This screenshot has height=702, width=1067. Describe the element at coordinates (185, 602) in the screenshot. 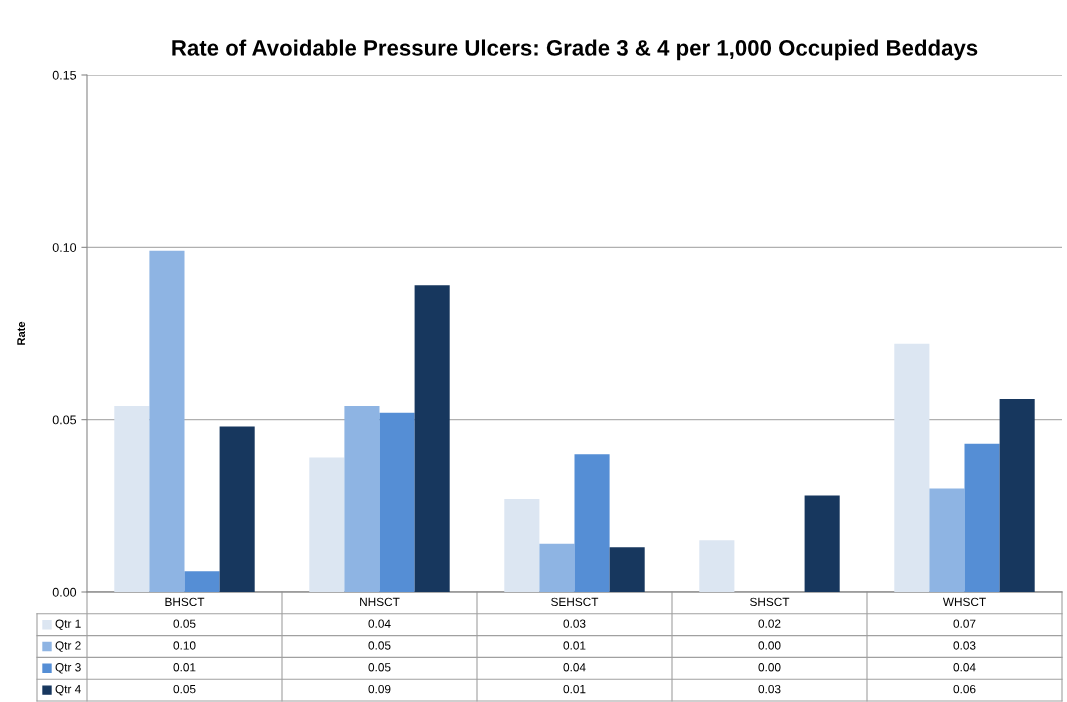

I see `x-tick-label: BHSCT` at that location.